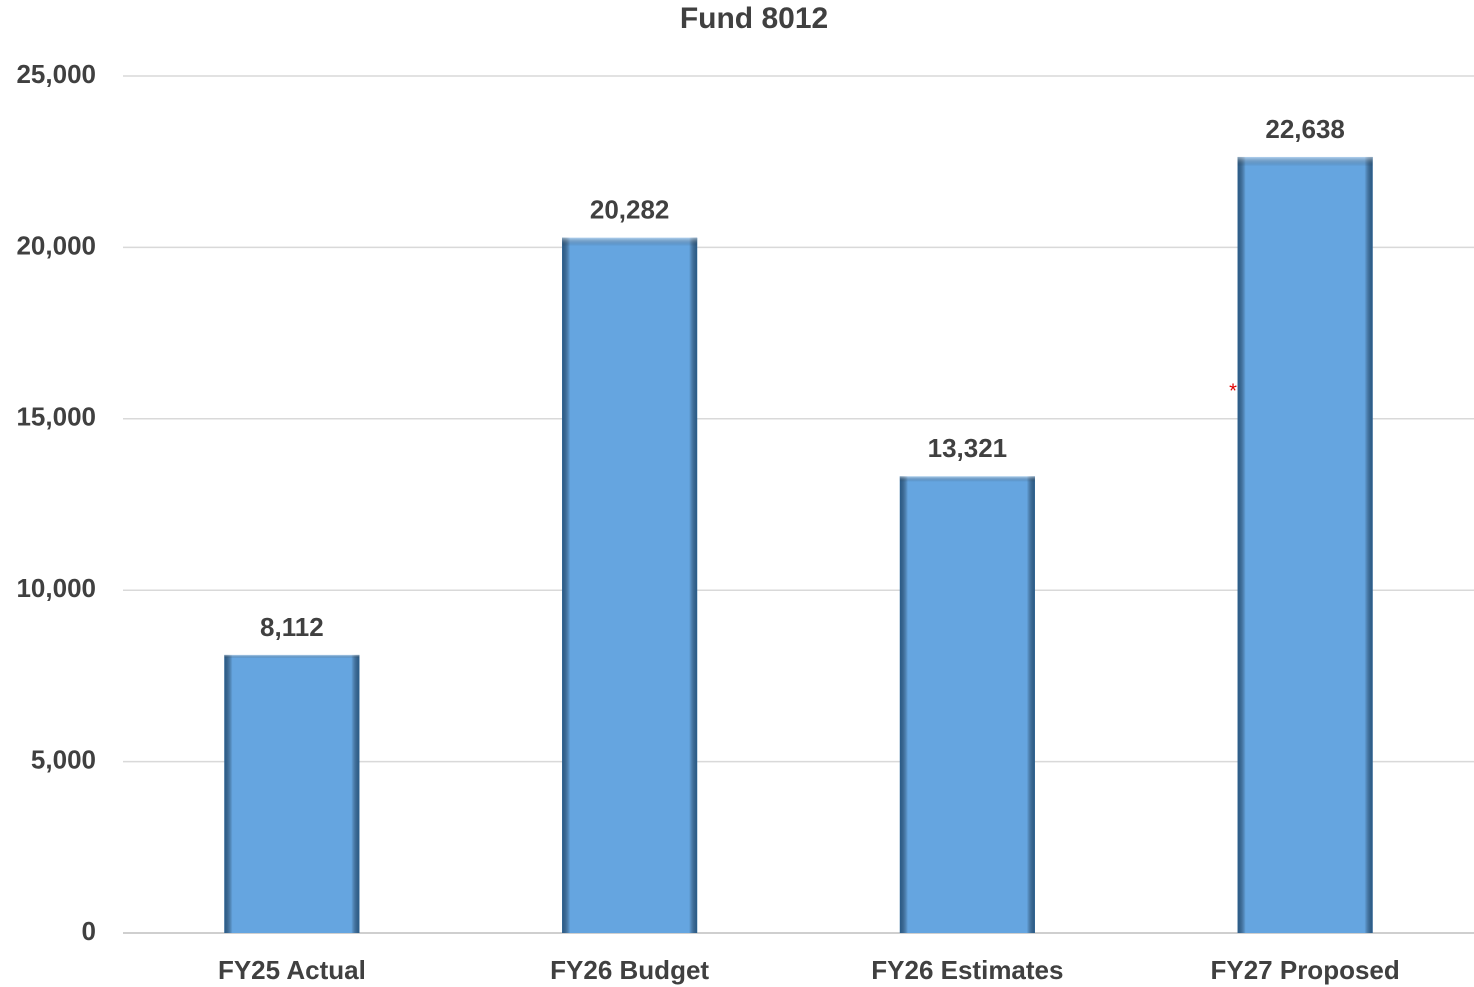 This screenshot has height=987, width=1474. Describe the element at coordinates (56, 245) in the screenshot. I see `y-tick-label: 20,000` at that location.